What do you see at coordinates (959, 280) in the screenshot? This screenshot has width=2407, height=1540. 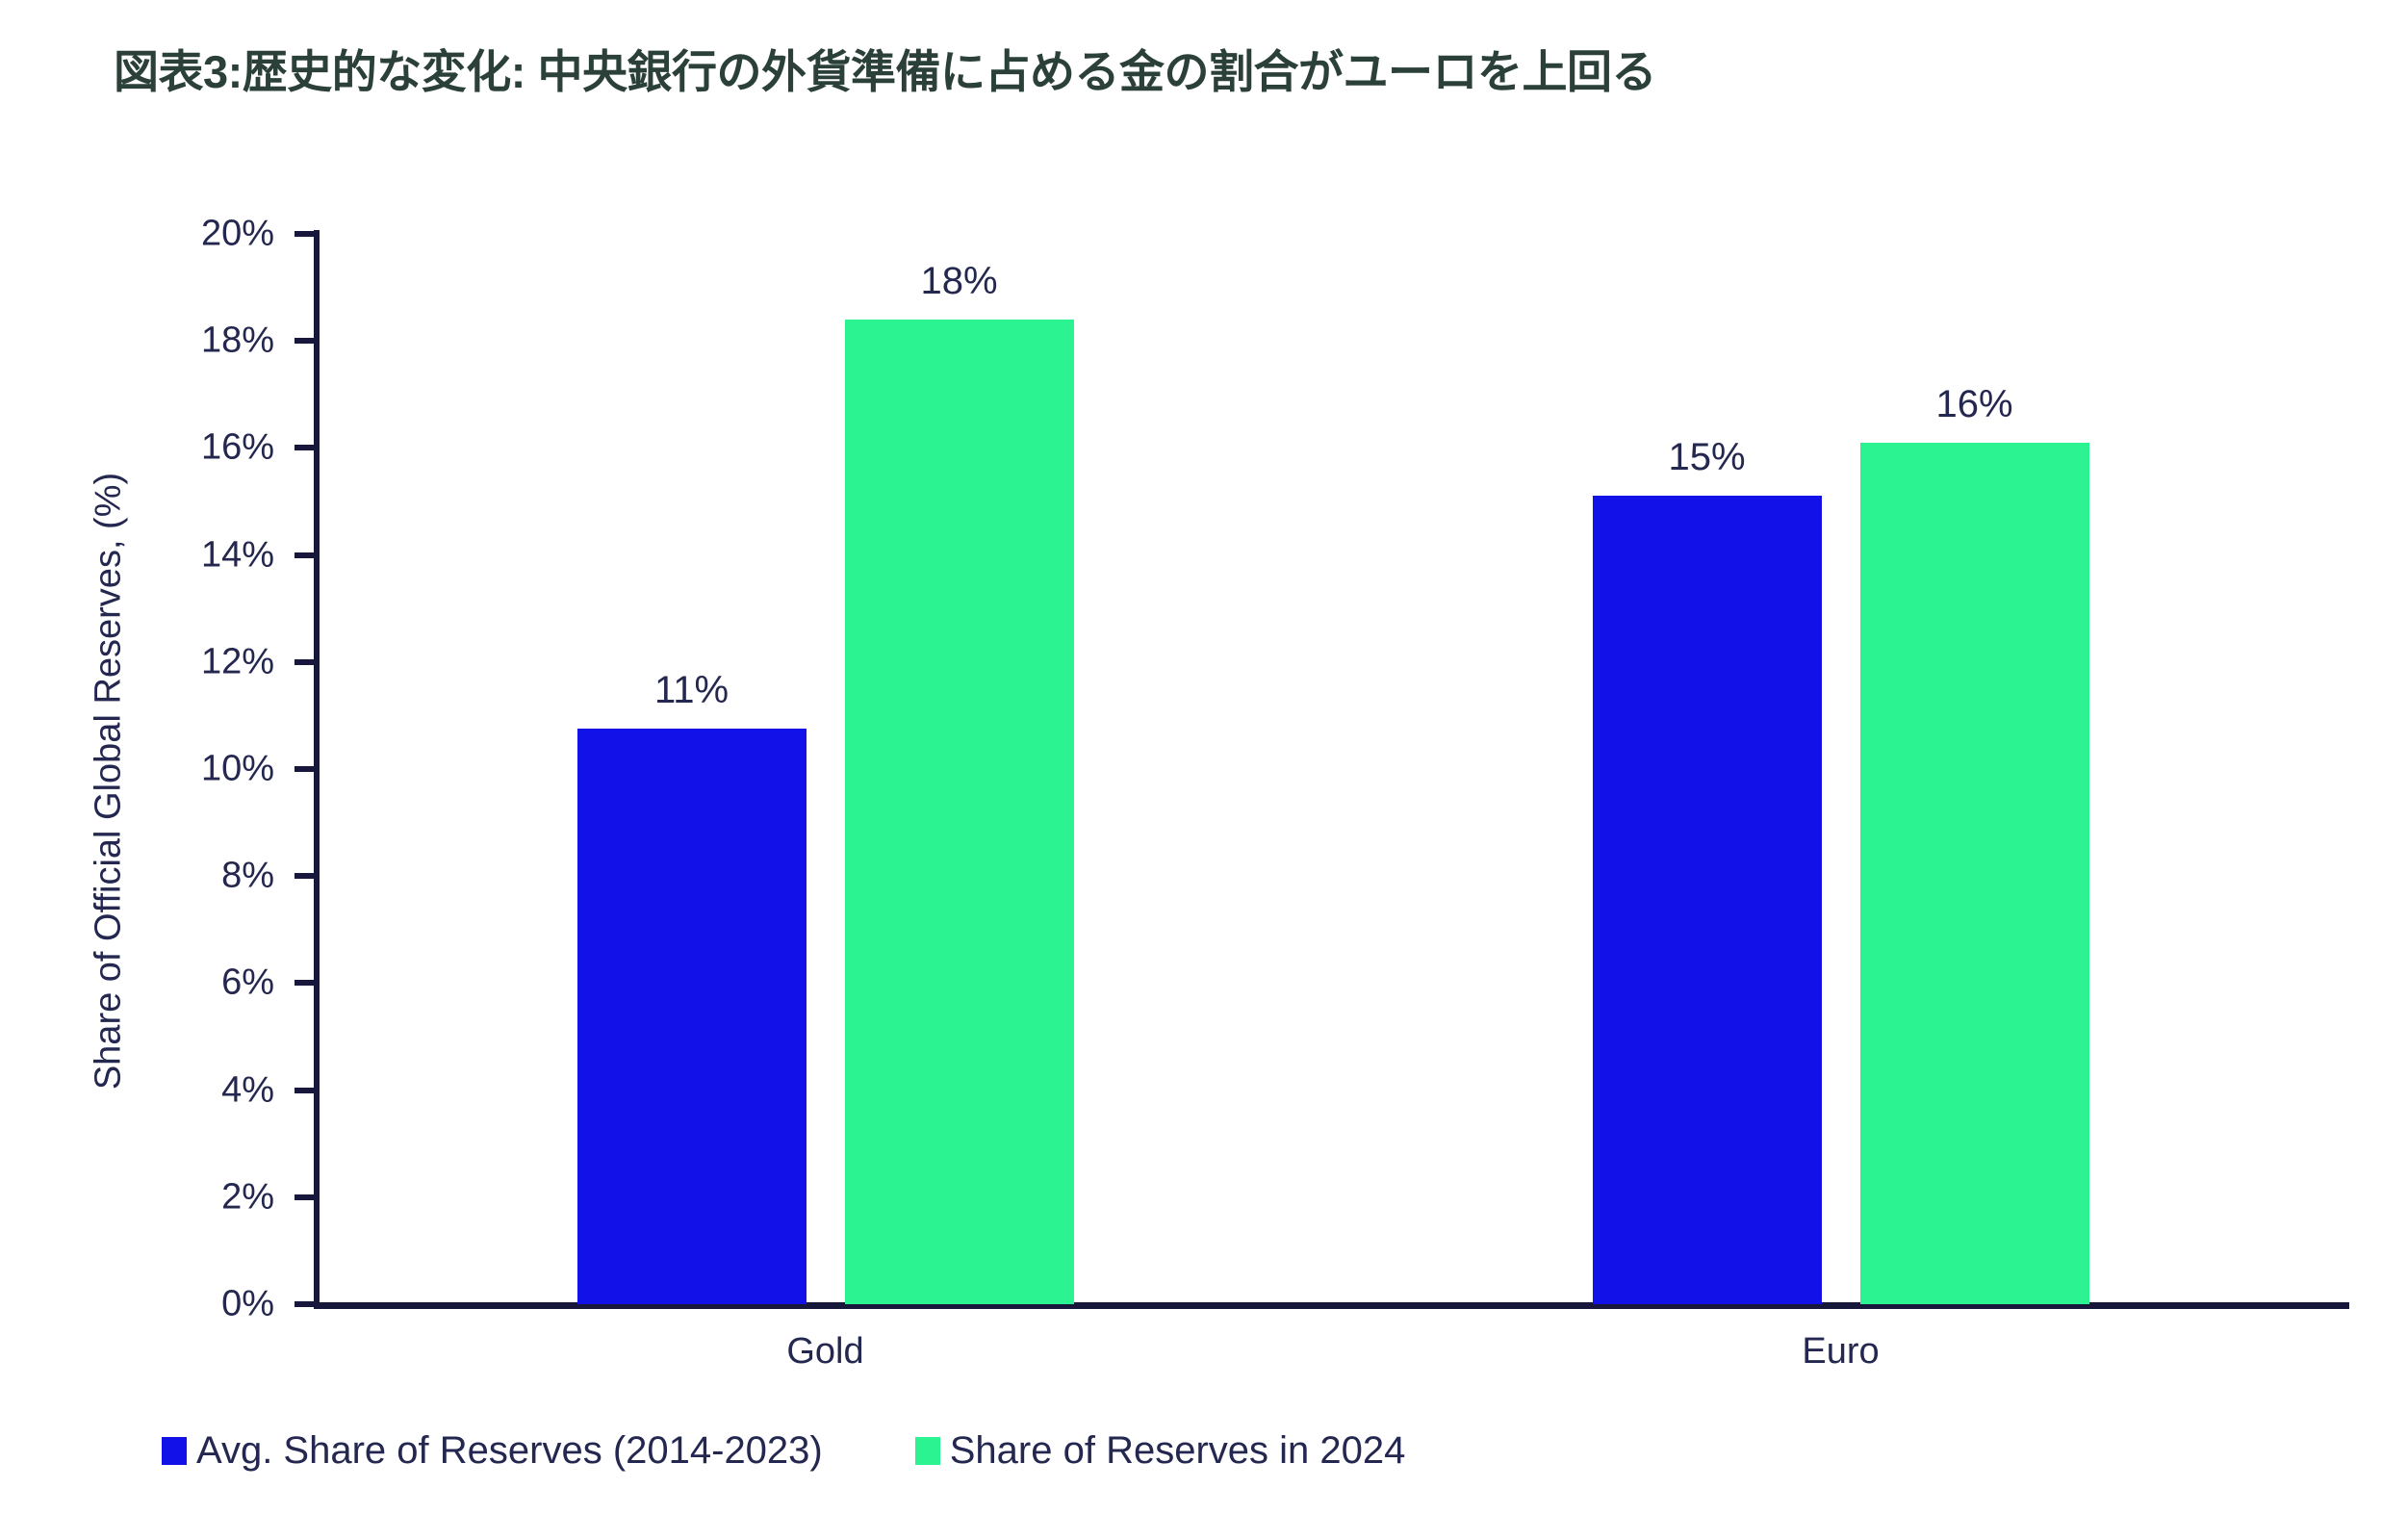 I see `bar-value-label: 18%` at bounding box center [959, 280].